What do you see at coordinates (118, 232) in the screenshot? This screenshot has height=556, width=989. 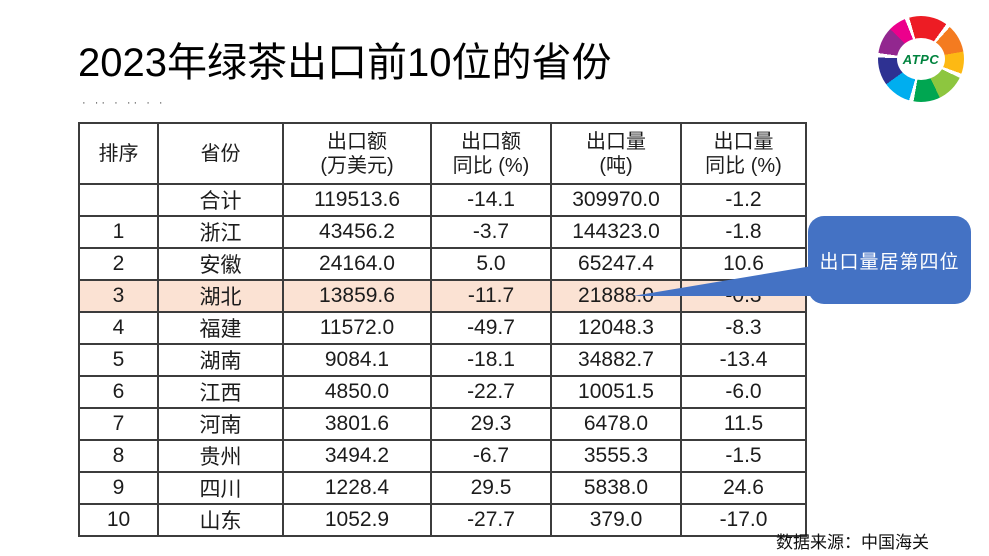 I see `table-cell: 1` at bounding box center [118, 232].